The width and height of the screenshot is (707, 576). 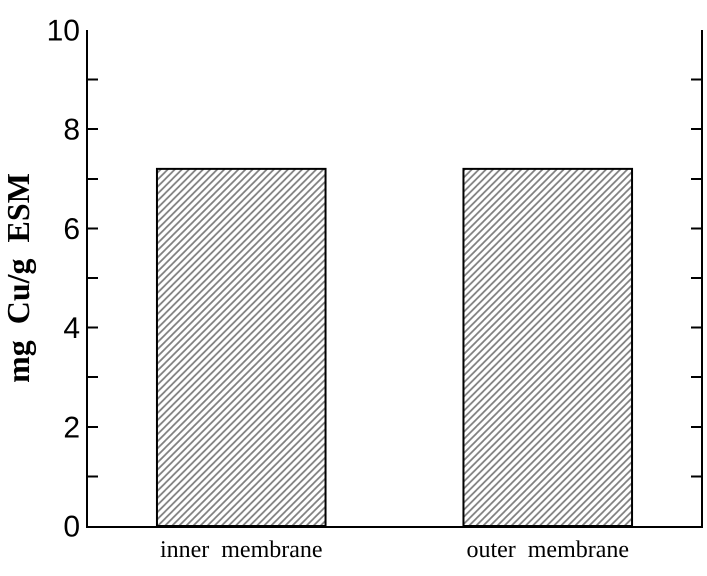 What do you see at coordinates (241, 549) in the screenshot?
I see `x-tick-label: inner membrane` at bounding box center [241, 549].